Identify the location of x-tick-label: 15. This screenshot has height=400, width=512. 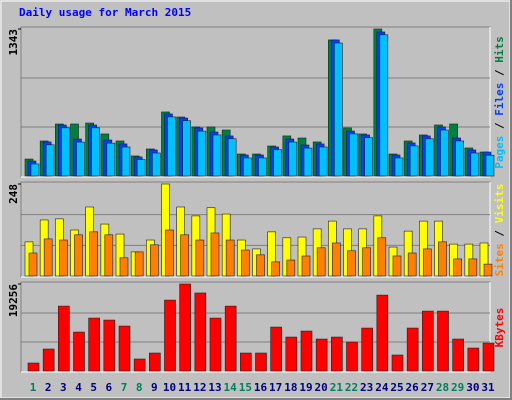
(245, 387).